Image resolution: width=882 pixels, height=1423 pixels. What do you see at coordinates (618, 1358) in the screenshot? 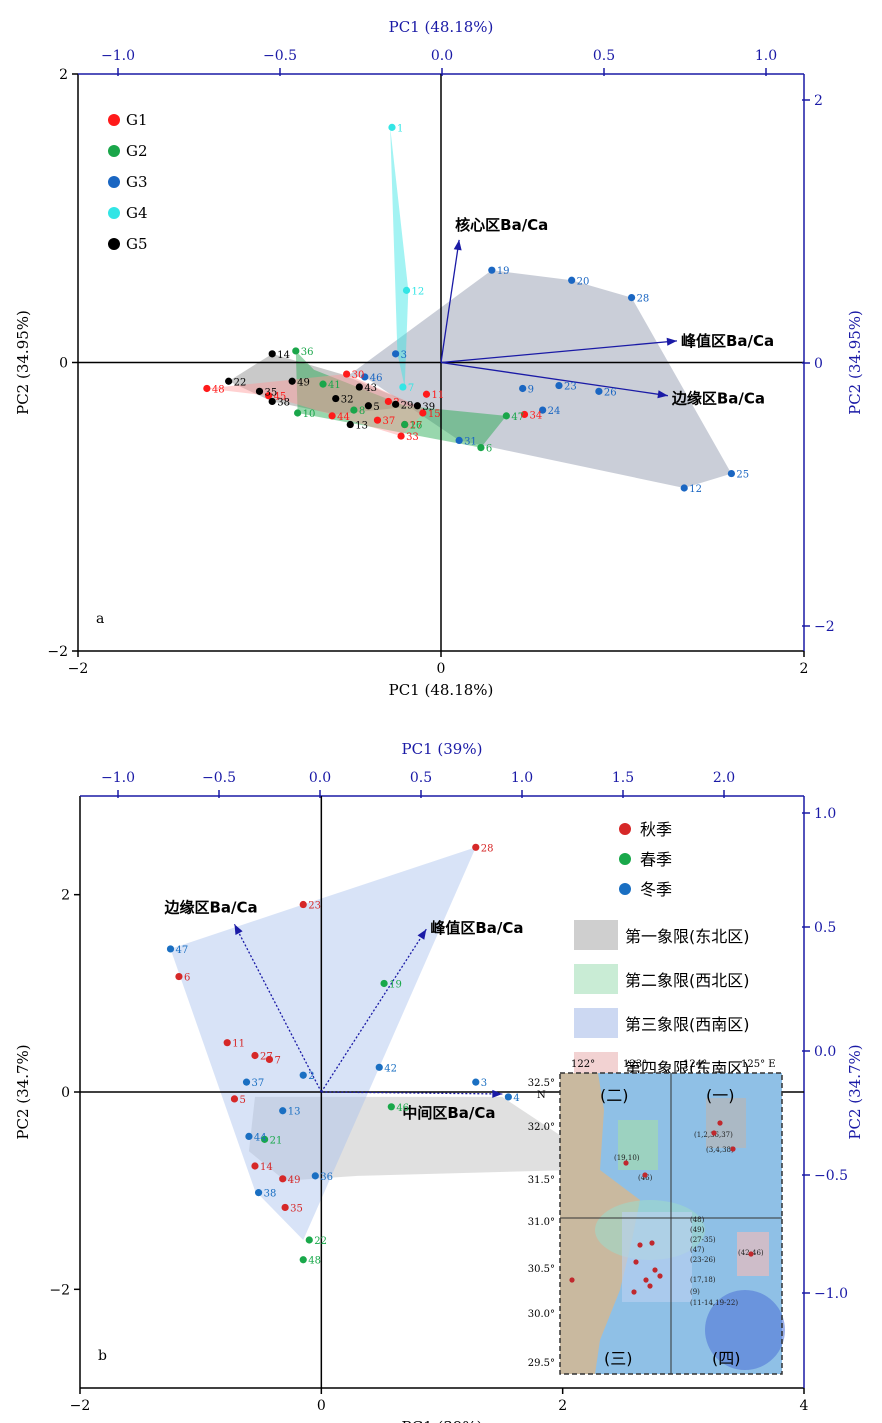
I see `inset-quadrant-label: (三)` at bounding box center [618, 1358].